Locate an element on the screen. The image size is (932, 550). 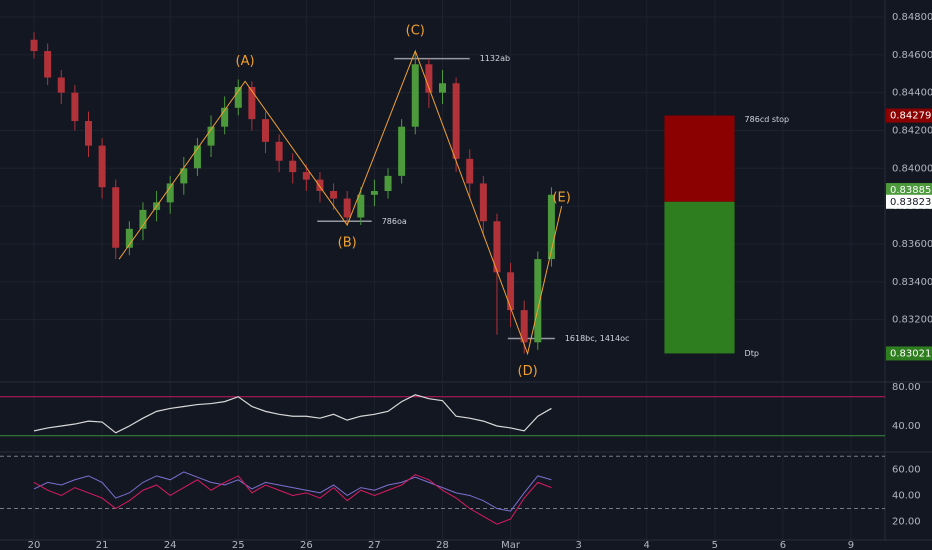
wave-label: (B) is located at coordinates (347, 243).